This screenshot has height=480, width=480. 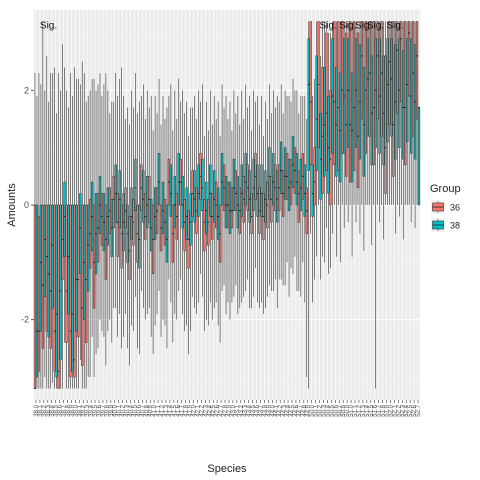 What do you see at coordinates (297, 410) in the screenshot?
I see `x-tick-label: 44.6` at bounding box center [297, 410].